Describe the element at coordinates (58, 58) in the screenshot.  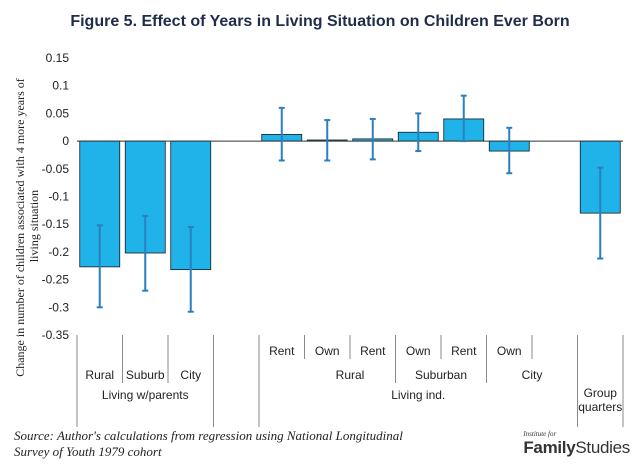
I see `y-tick-label: 0.15` at that location.